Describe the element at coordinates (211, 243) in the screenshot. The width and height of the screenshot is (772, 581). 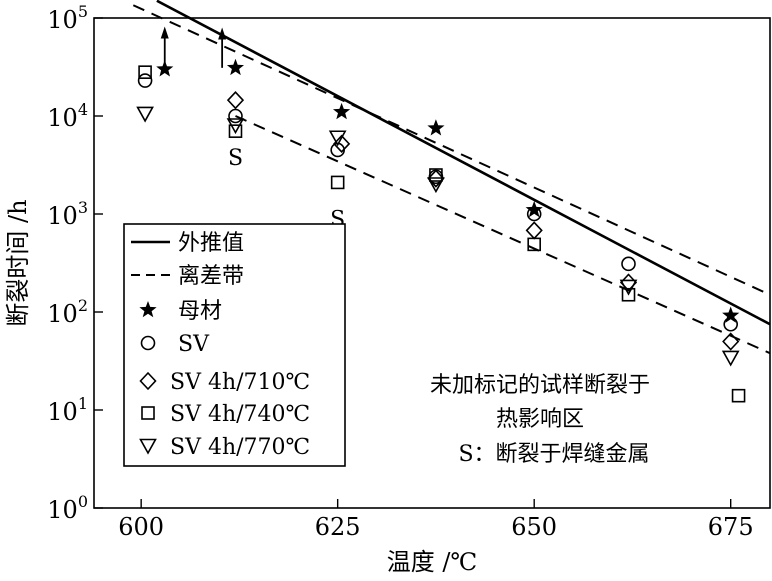
I see `legend-label: 外推值` at that location.